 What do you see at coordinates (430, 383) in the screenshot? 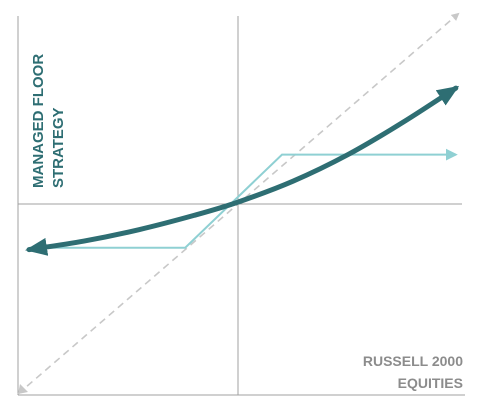
I see `x-axis-label-line-2: EQUITIES` at bounding box center [430, 383].